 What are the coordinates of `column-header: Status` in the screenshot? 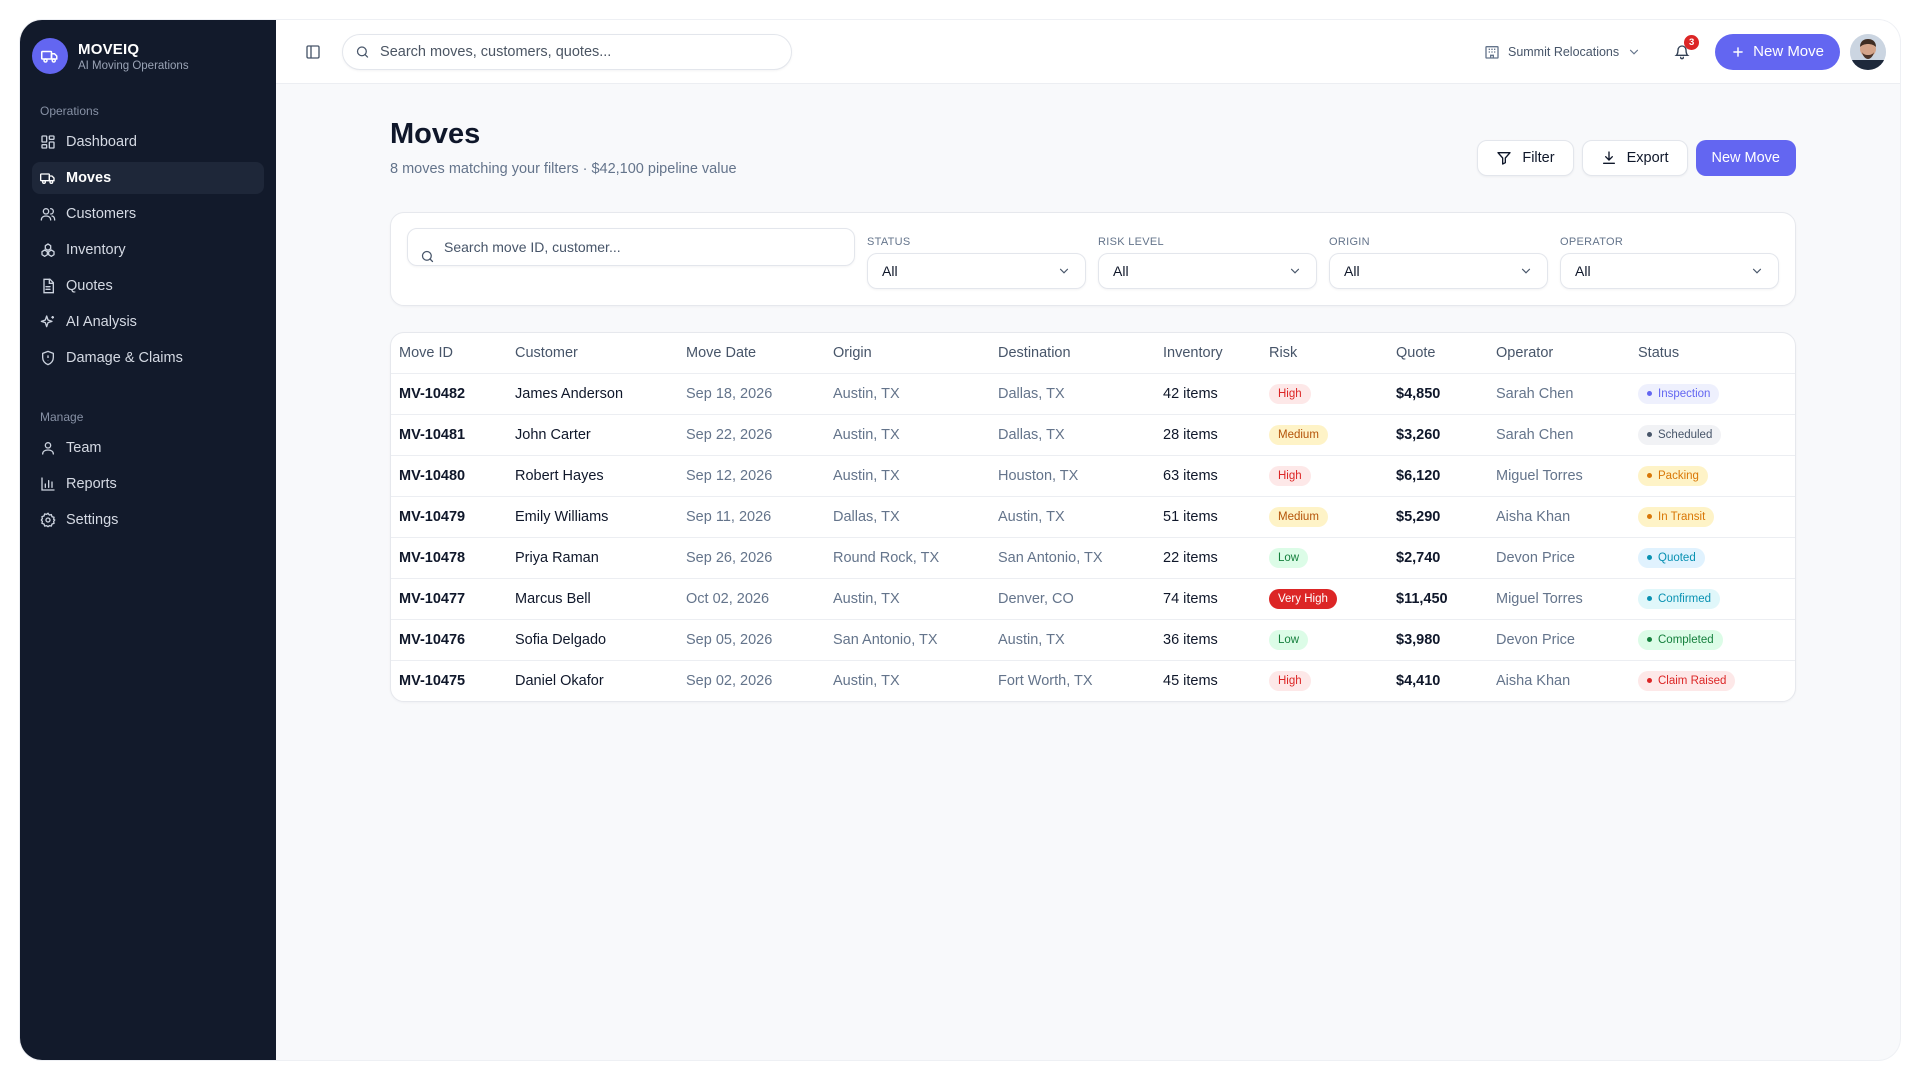 It's located at (1712, 353).